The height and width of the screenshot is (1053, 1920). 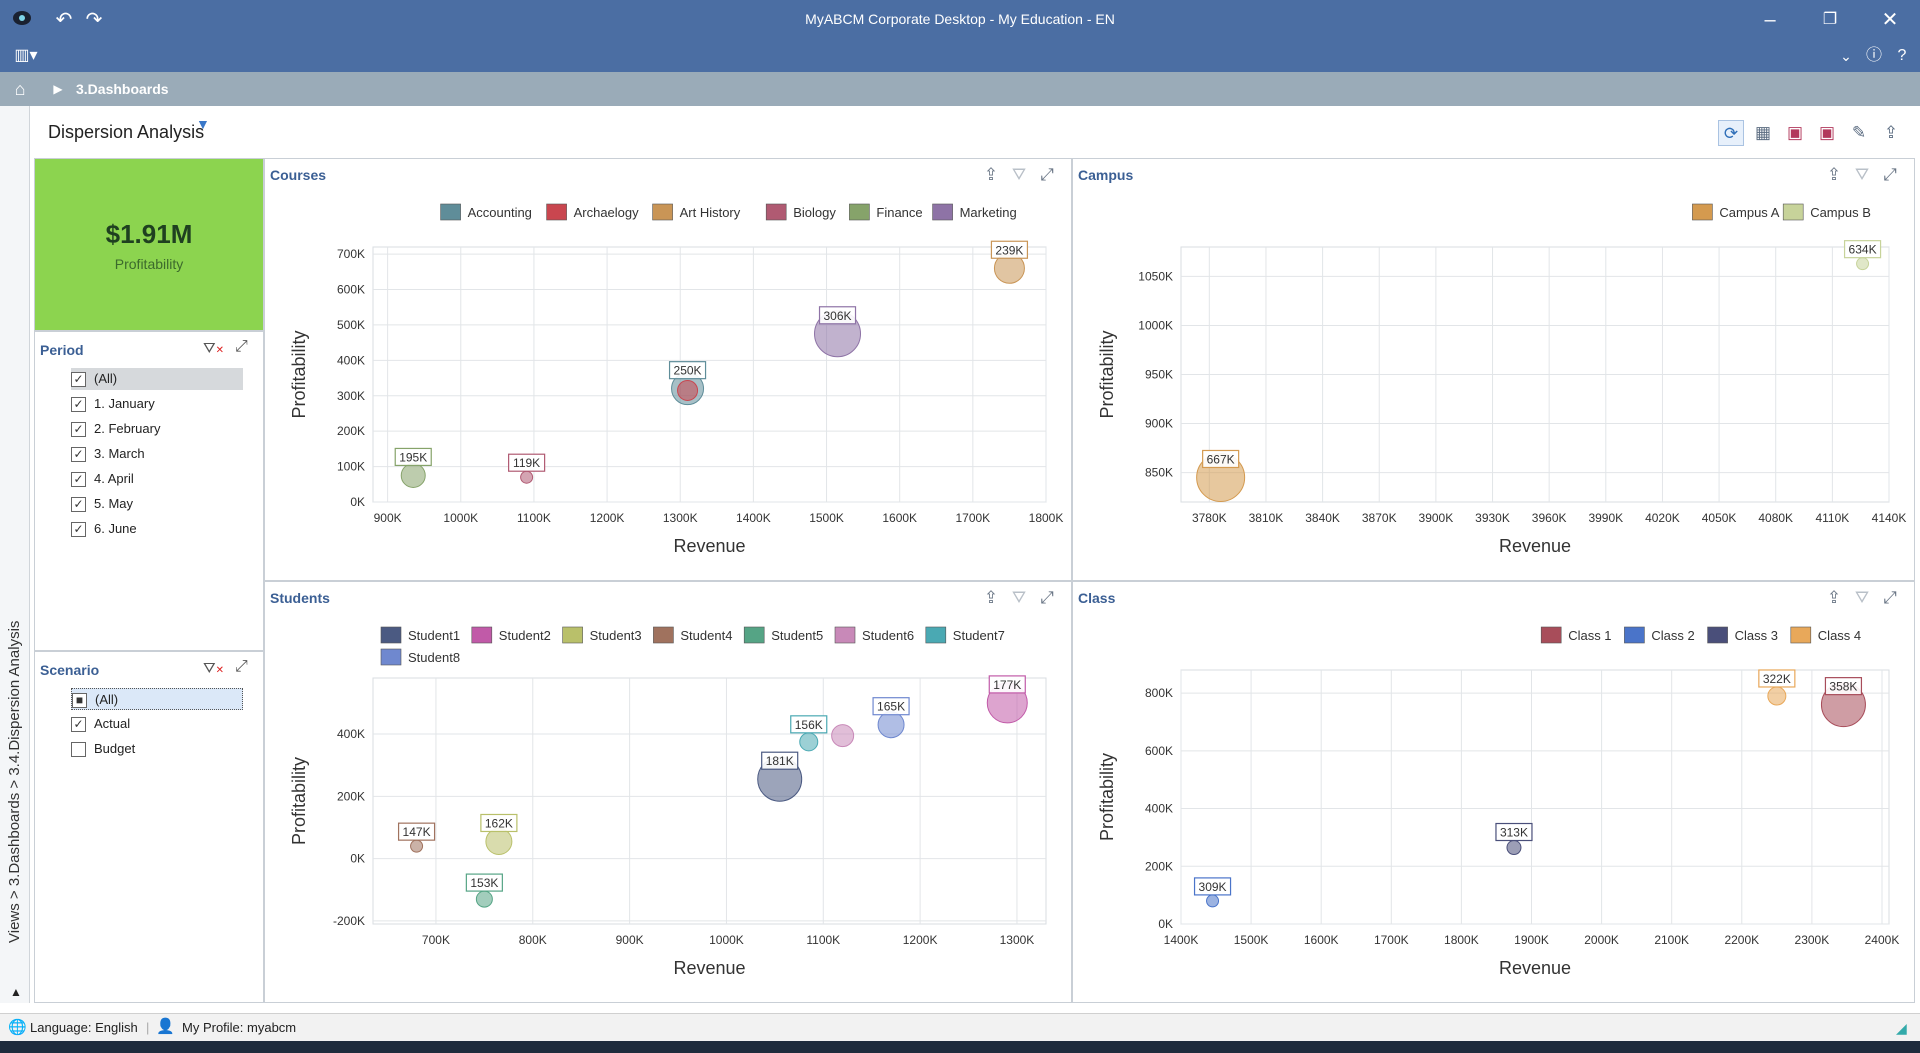 What do you see at coordinates (1763, 132) in the screenshot?
I see `grid-icon: ▦` at bounding box center [1763, 132].